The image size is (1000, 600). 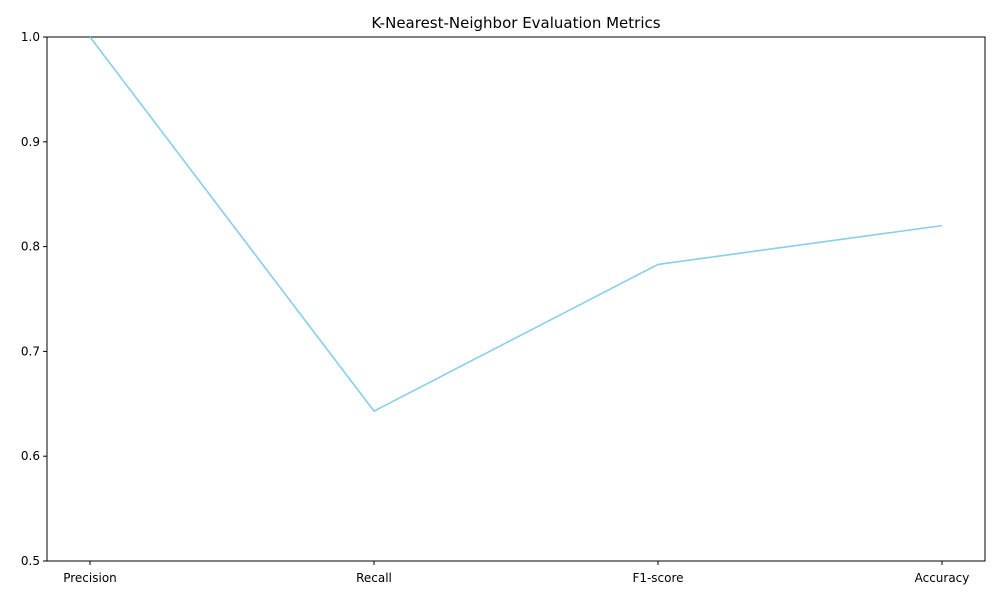 What do you see at coordinates (30, 351) in the screenshot?
I see `y-tick-label: 0.7` at bounding box center [30, 351].